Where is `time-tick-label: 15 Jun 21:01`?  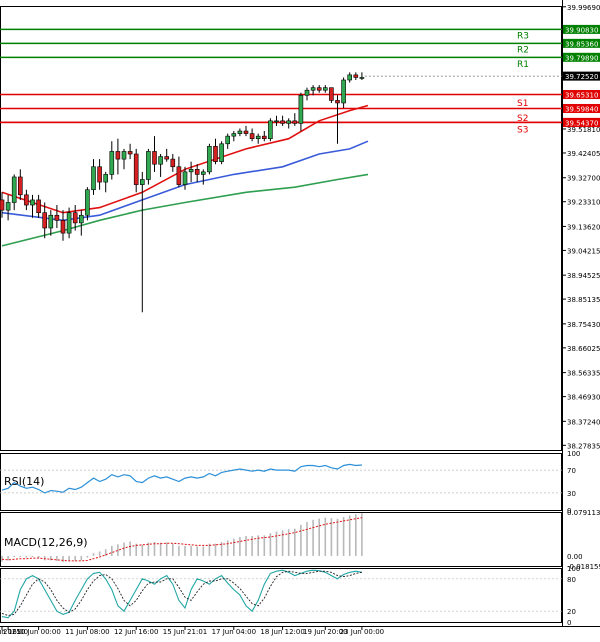
time-tick-label: 15 Jun 21:01 is located at coordinates (185, 632).